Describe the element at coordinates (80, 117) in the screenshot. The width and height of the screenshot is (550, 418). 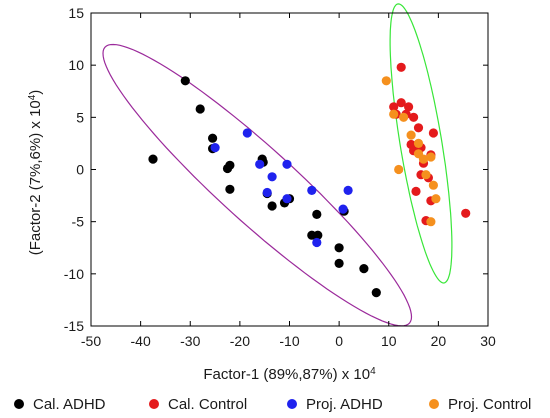
I see `y-tick-label-5: 5` at that location.